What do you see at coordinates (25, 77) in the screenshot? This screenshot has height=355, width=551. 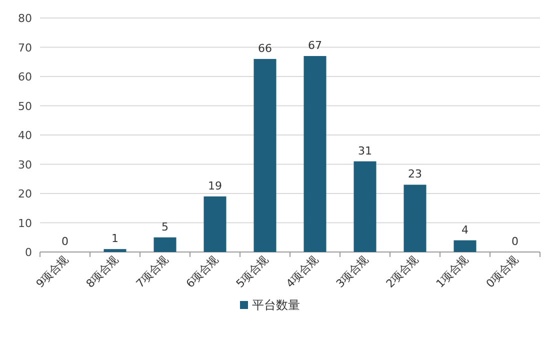 I see `y-tick-label: 60` at bounding box center [25, 77].